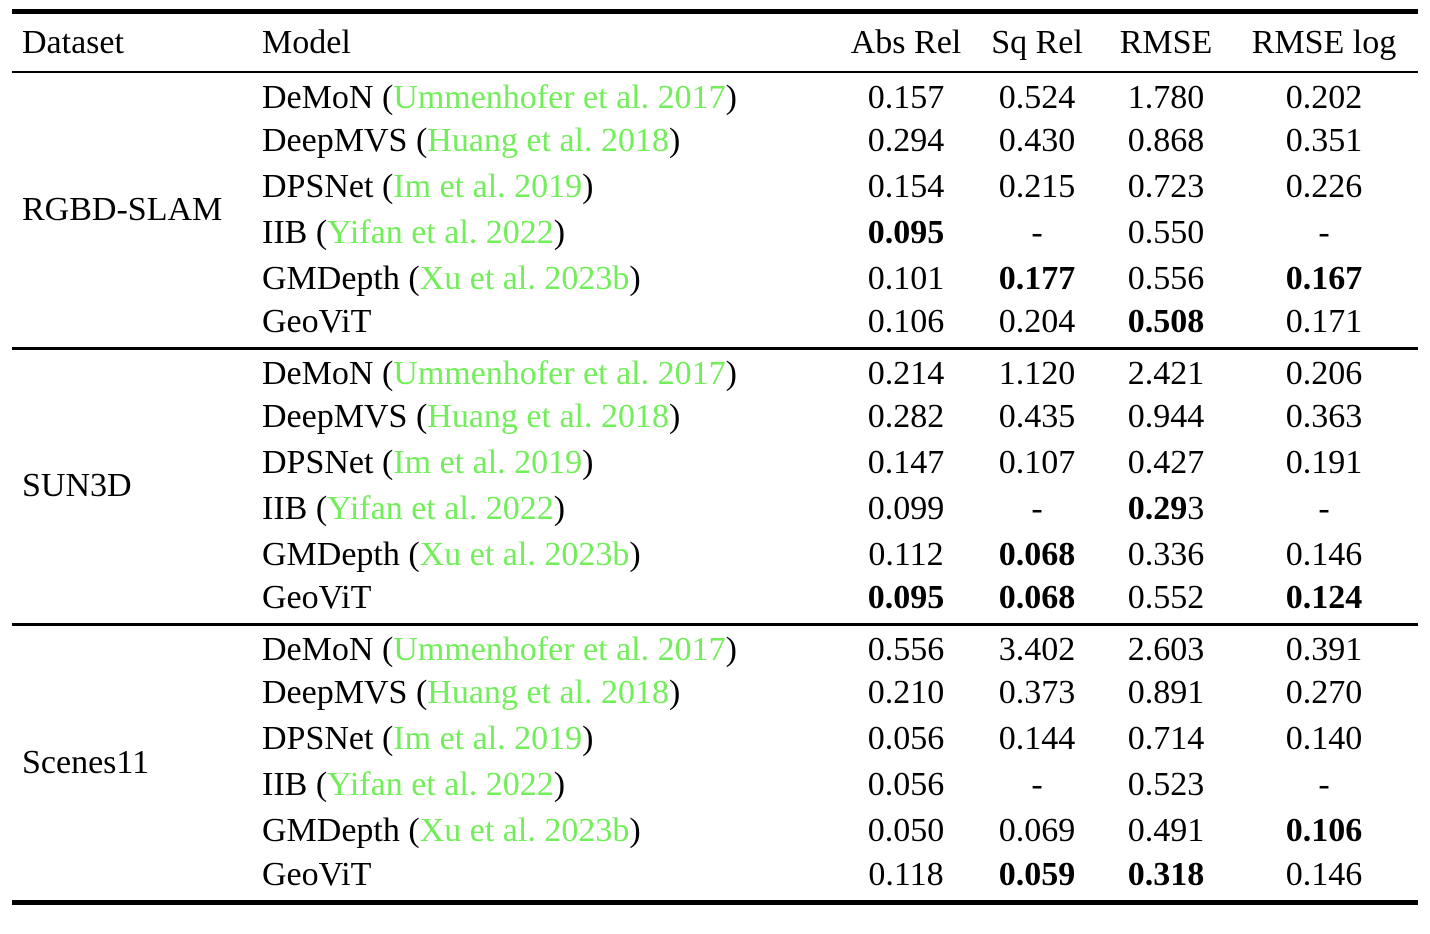 This screenshot has height=934, width=1430. Describe the element at coordinates (1037, 874) in the screenshot. I see `metric-value-bold-segment: 0.059` at that location.